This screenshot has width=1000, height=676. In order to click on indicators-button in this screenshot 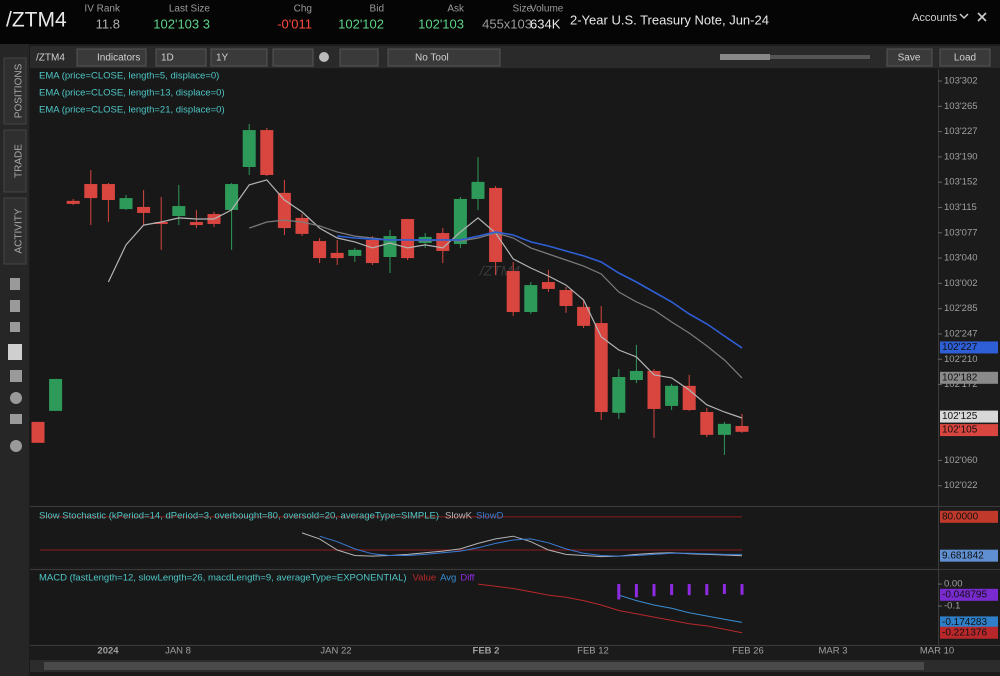, I will do `click(111, 57)`.